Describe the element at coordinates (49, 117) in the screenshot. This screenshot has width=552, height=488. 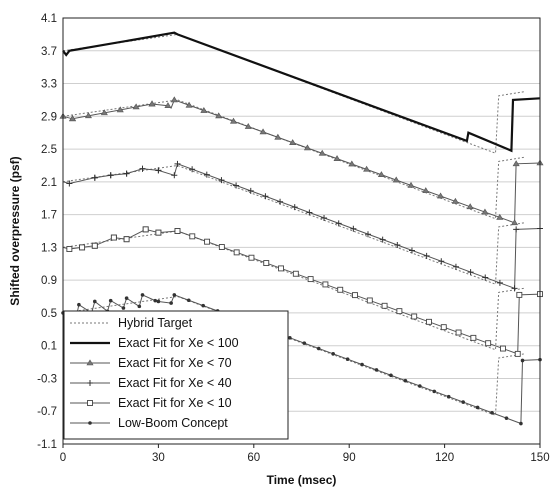
I see `y-tick-label: 2.9` at that location.